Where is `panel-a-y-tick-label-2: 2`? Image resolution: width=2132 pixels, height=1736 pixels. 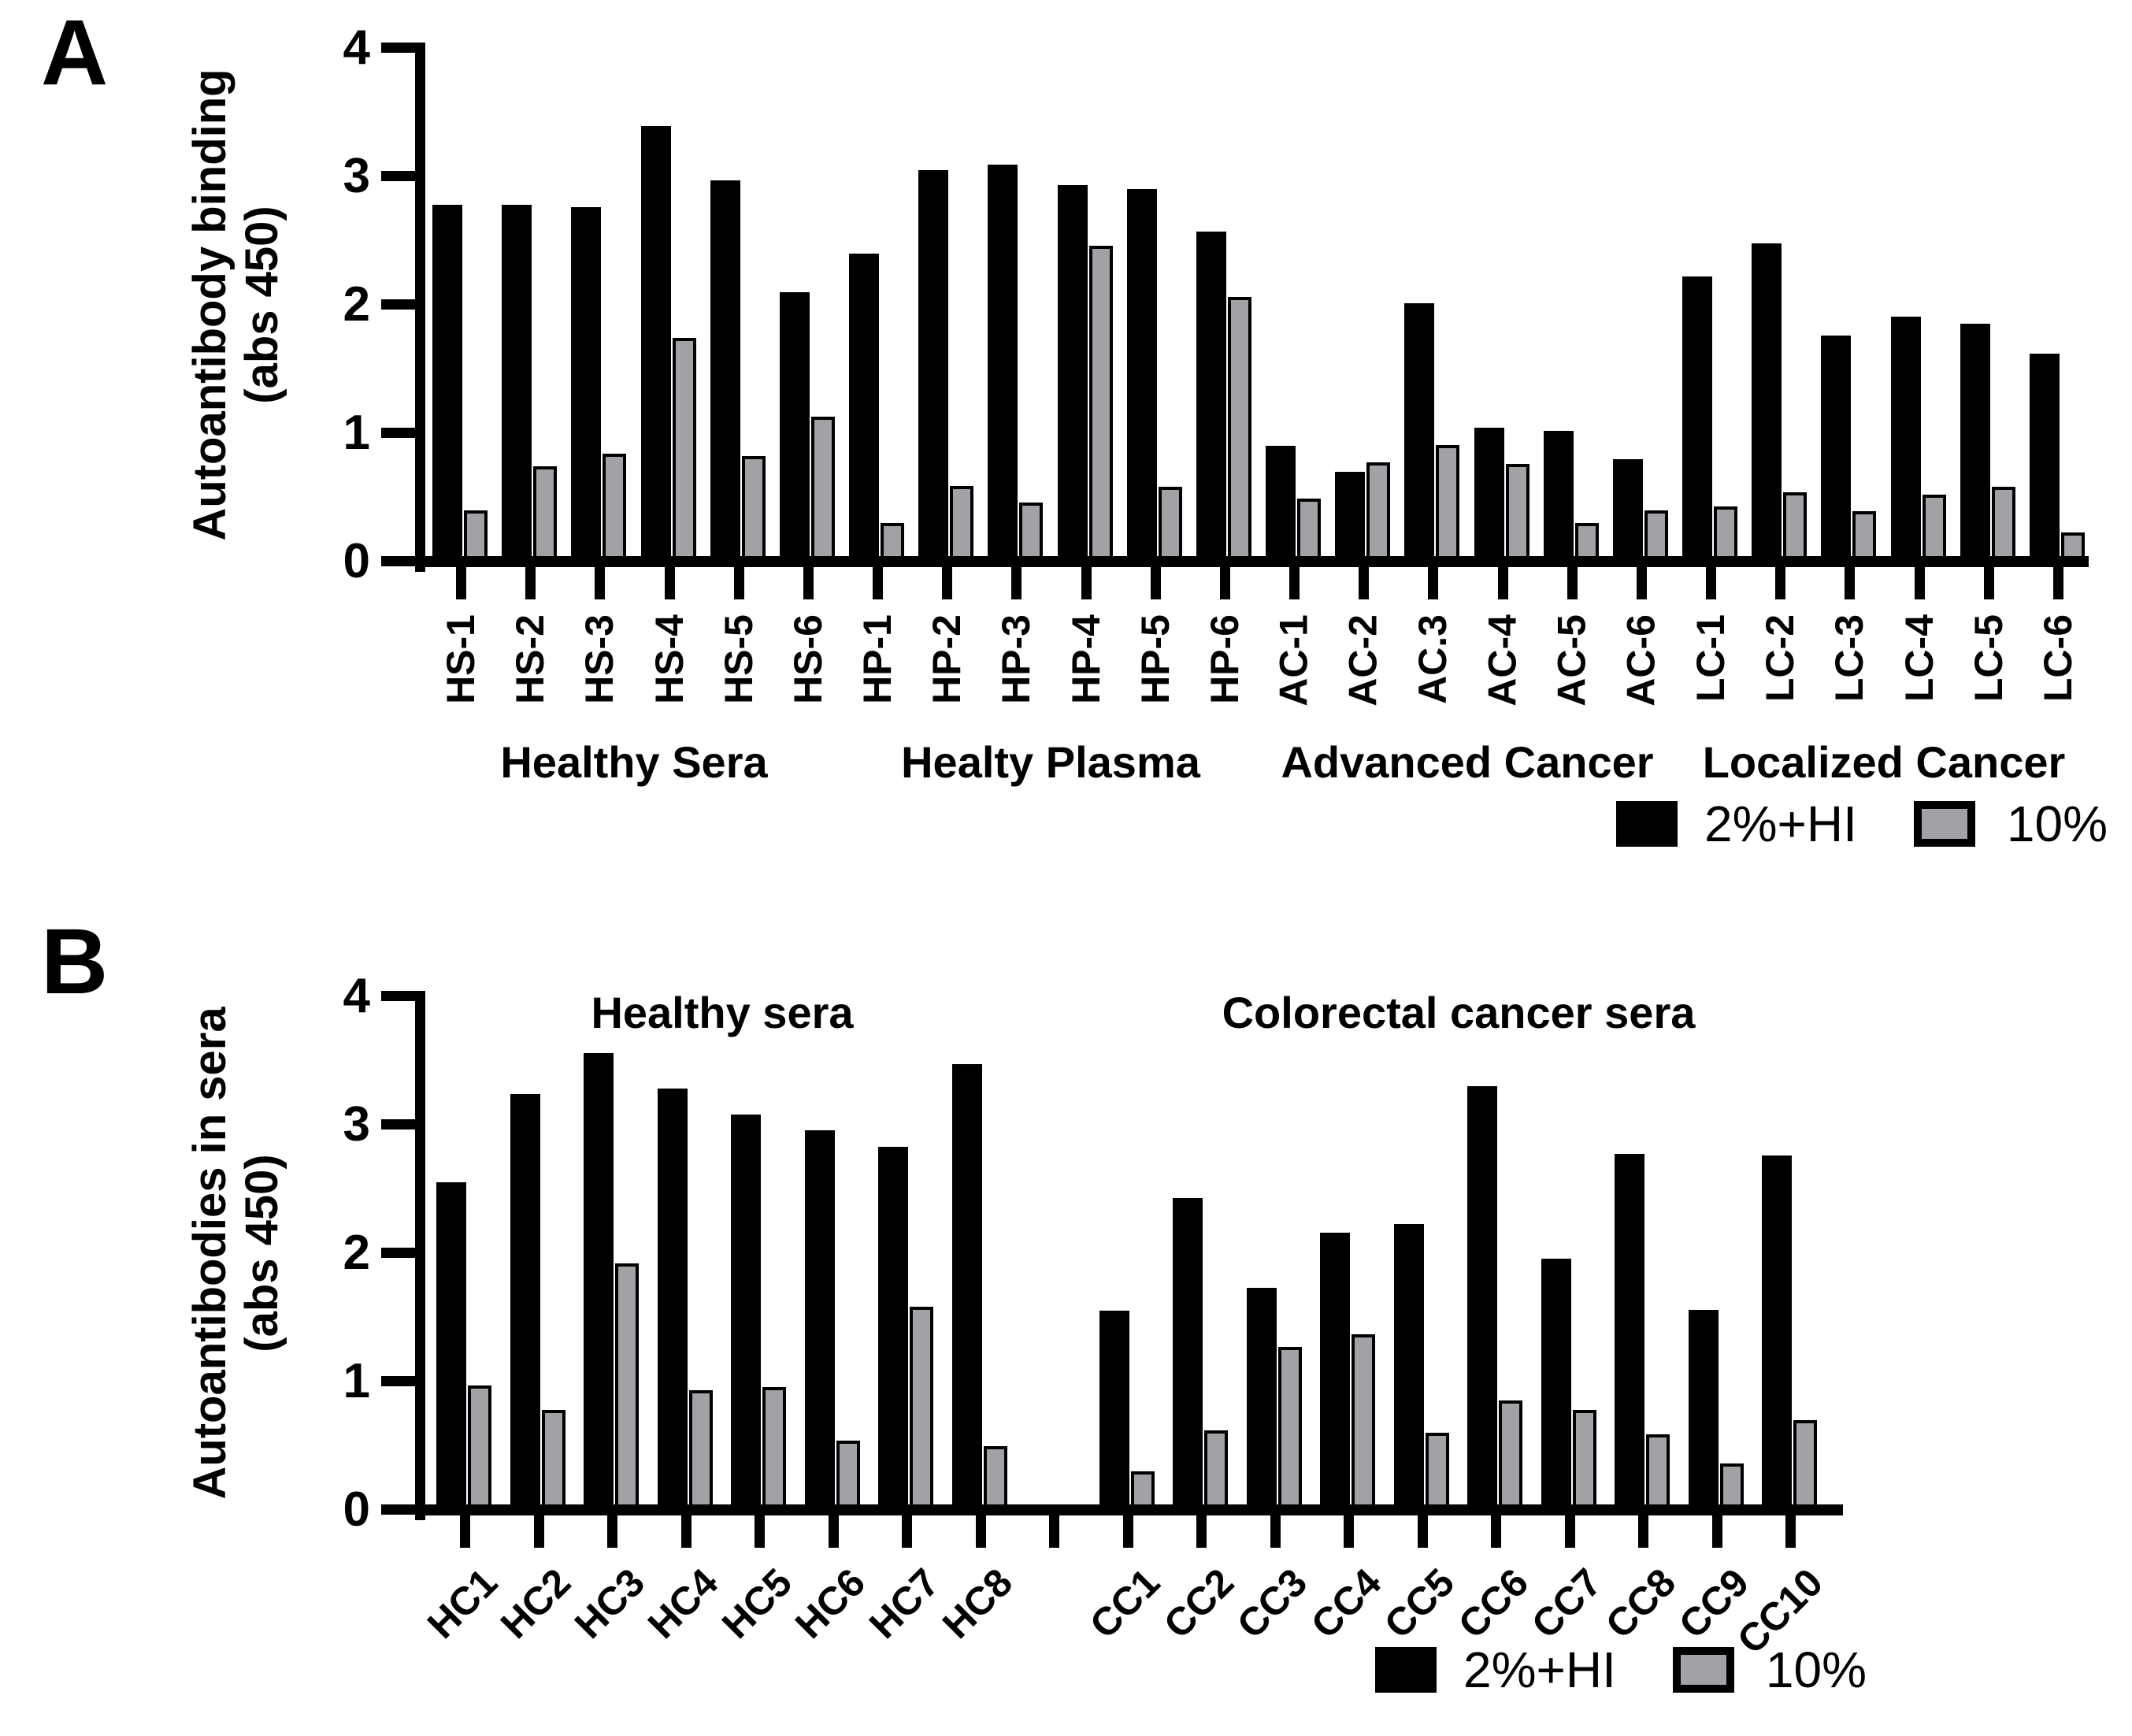 panel-a-y-tick-label-2: 2 is located at coordinates (356, 304).